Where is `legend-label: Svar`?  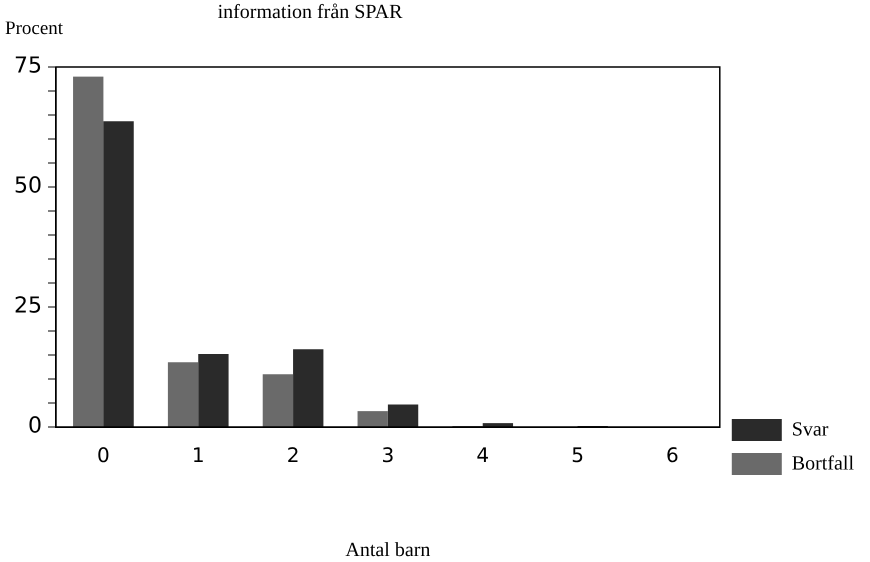
legend-label: Svar is located at coordinates (810, 429).